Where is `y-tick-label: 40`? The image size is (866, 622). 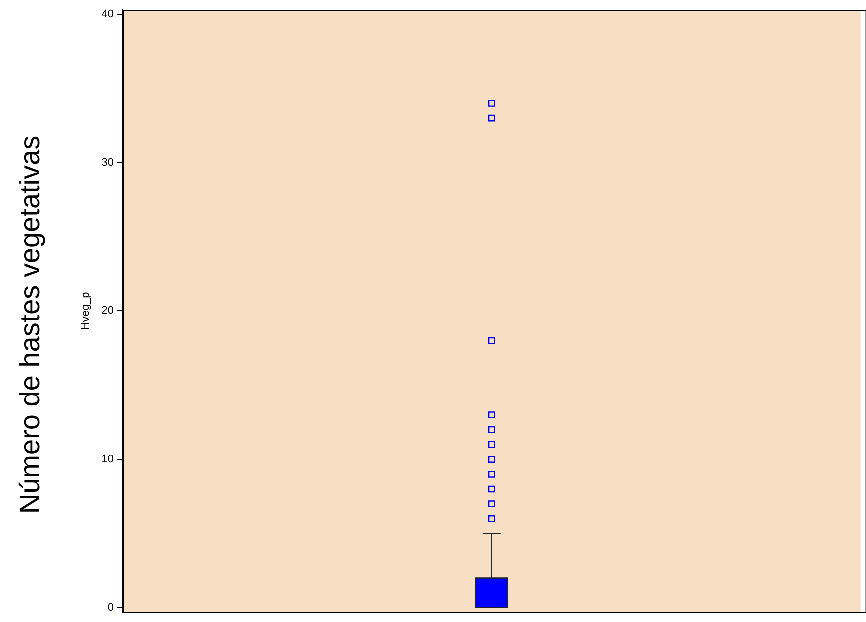 y-tick-label: 40 is located at coordinates (108, 14).